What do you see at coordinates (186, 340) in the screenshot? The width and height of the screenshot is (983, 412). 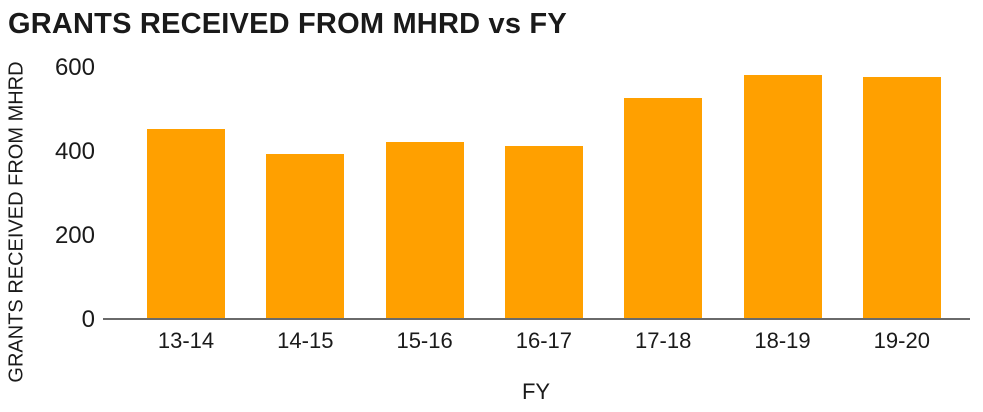 I see `x-tick-label: 13-14` at bounding box center [186, 340].